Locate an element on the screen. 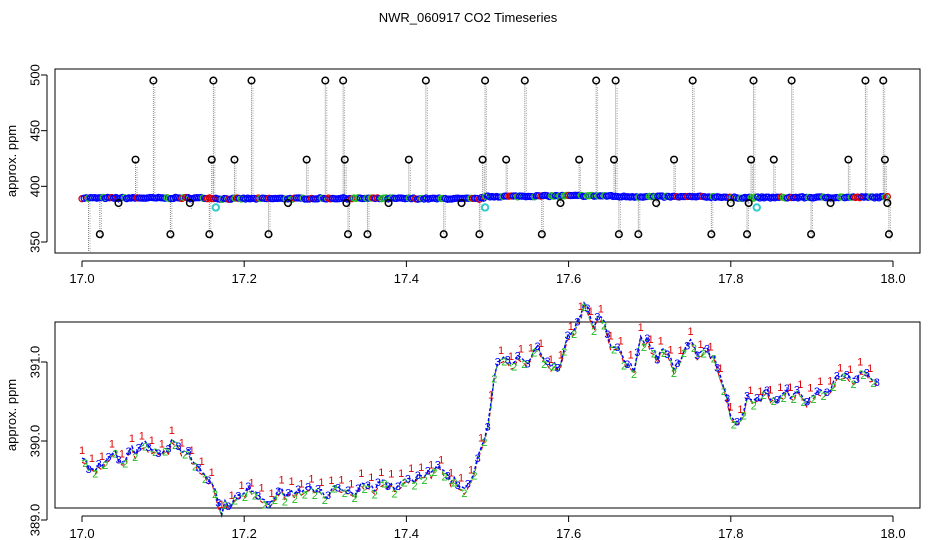 Image resolution: width=936 pixels, height=540 pixels. y-tick-label-389.0: 389.0 is located at coordinates (35, 520).